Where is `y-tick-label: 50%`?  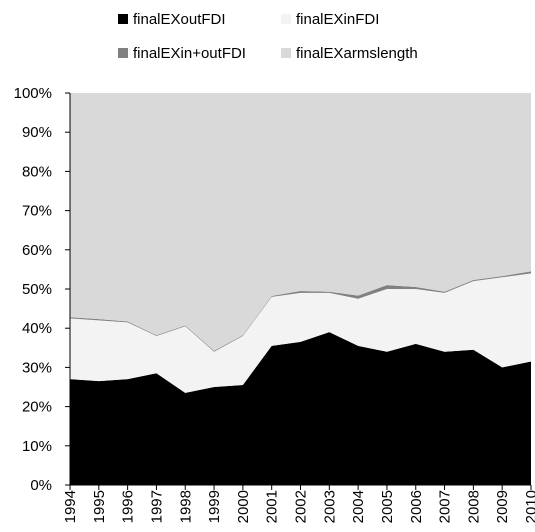 y-tick-label: 50% is located at coordinates (37, 289).